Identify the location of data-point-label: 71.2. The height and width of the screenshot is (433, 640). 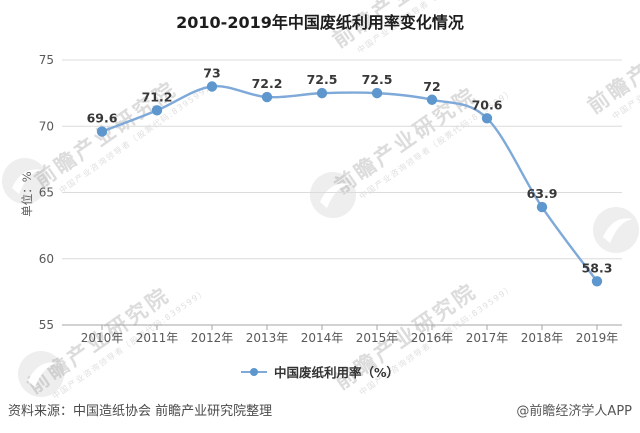
(157, 96).